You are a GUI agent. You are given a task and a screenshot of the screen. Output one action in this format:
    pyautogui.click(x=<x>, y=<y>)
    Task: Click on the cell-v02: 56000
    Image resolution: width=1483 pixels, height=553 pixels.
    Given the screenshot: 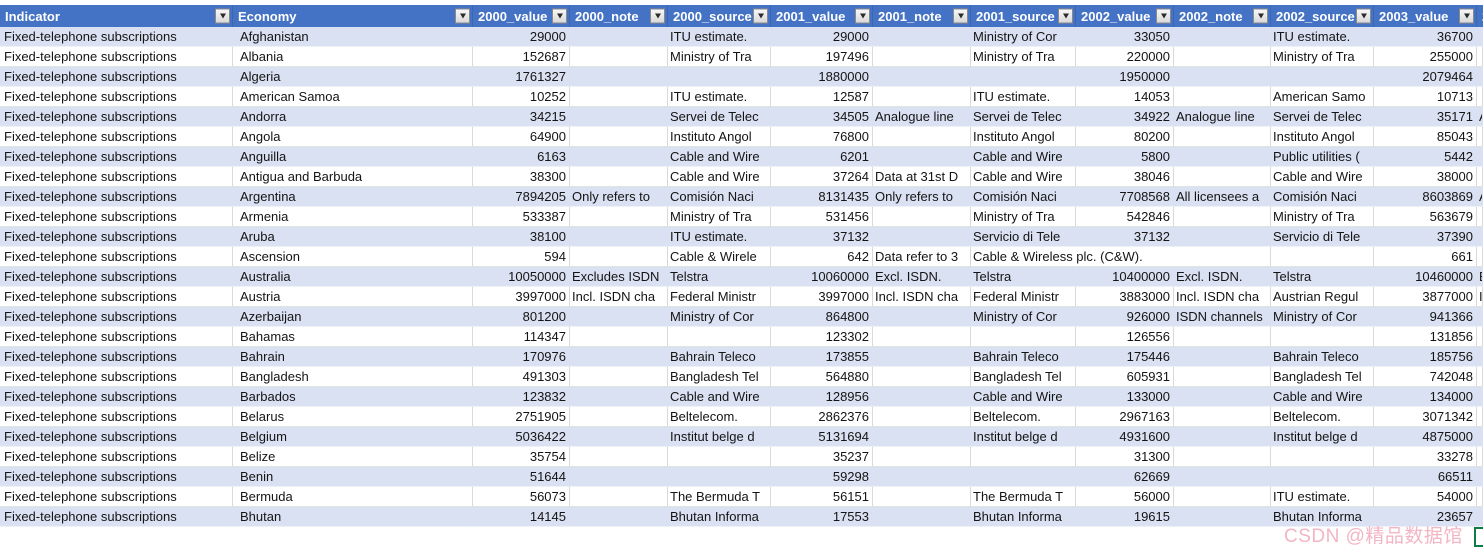 What is the action you would take?
    pyautogui.click(x=1125, y=497)
    